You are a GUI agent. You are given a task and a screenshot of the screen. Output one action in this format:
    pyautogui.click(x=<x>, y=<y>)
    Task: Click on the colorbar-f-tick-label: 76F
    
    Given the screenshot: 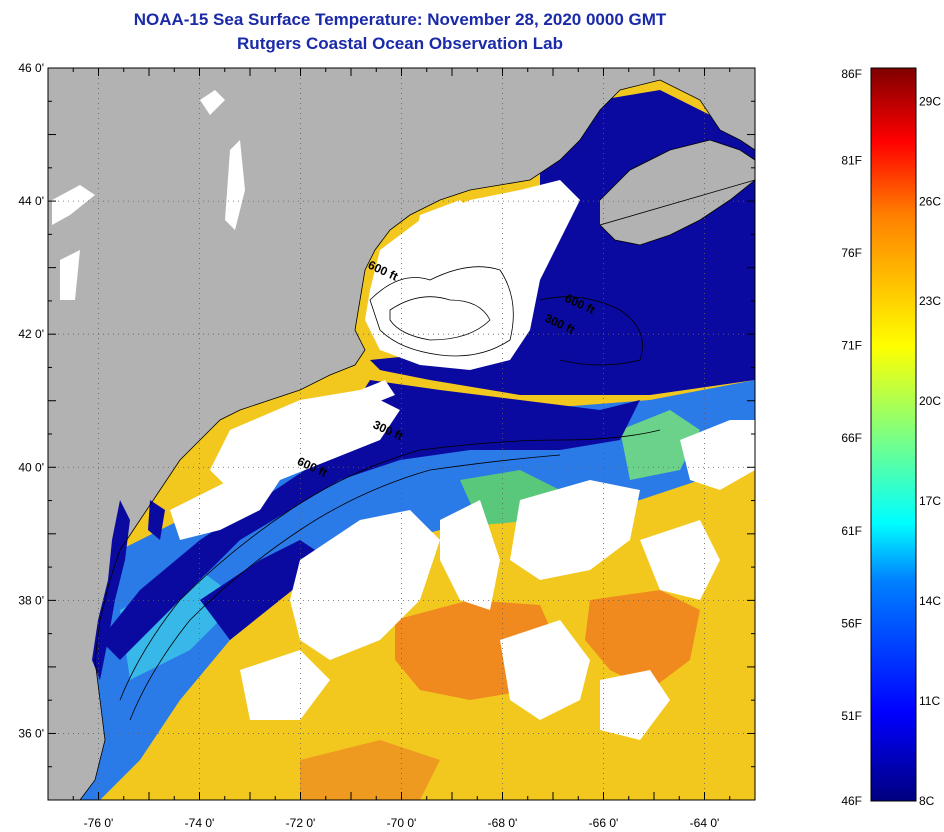 What is the action you would take?
    pyautogui.click(x=851, y=253)
    